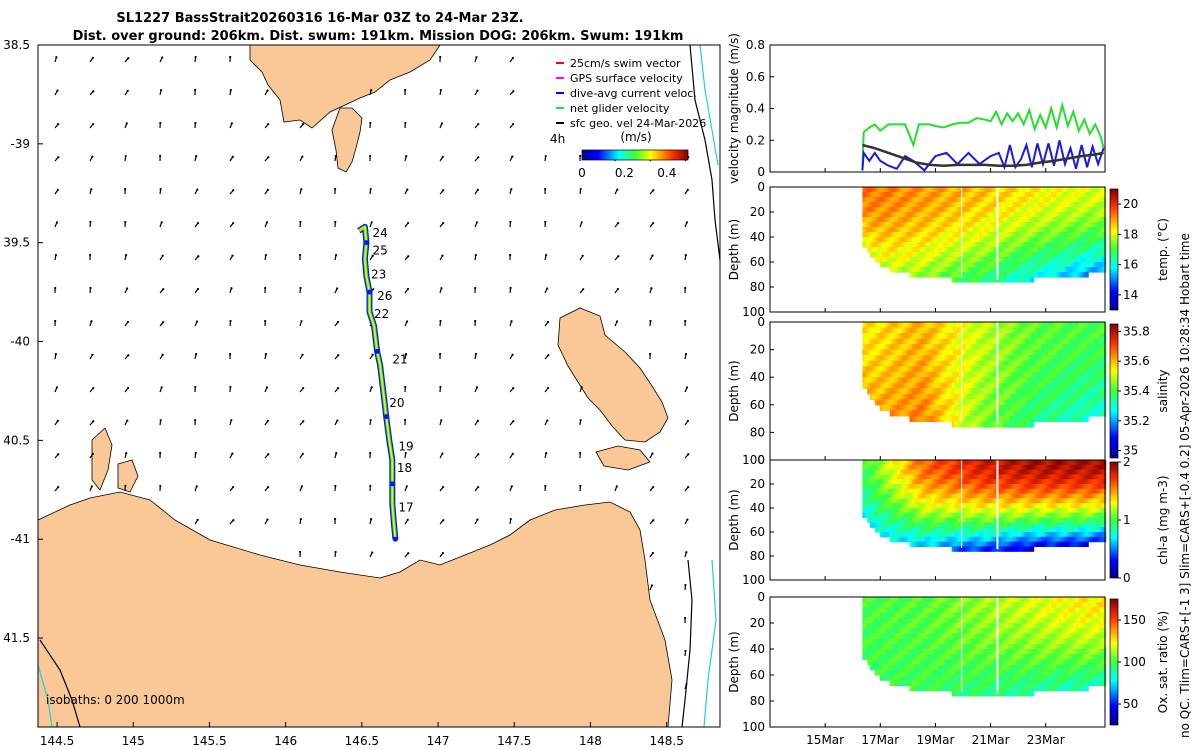 This screenshot has width=1200, height=750. Describe the element at coordinates (377, 351) in the screenshot. I see `track-point` at that location.